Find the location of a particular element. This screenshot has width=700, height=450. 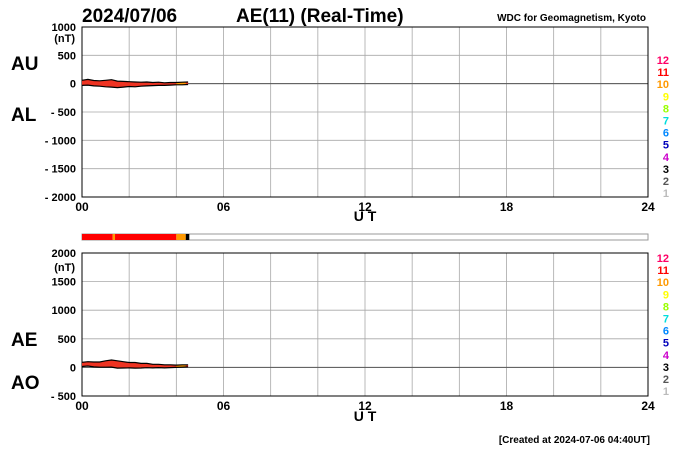

ae-ao-unit-label: (nT) is located at coordinates (64, 268).